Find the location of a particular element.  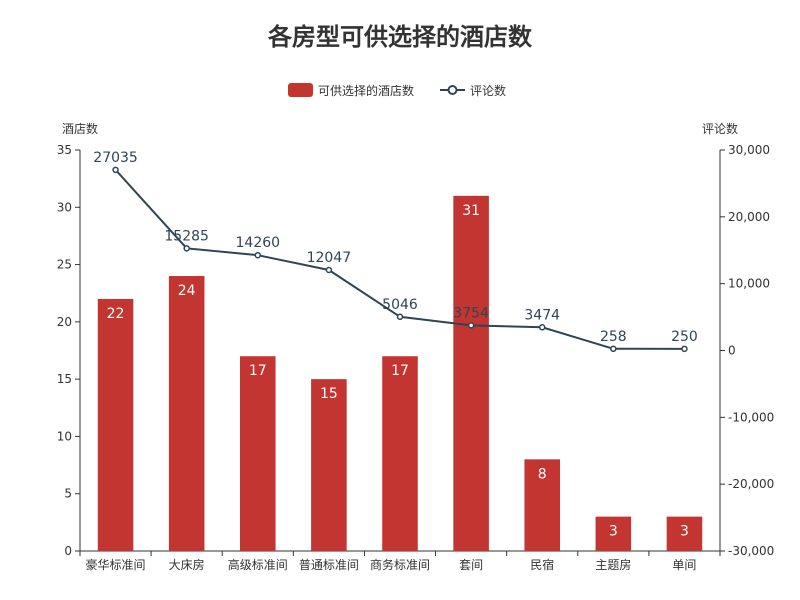

left-tick-label: 0 is located at coordinates (68, 551).